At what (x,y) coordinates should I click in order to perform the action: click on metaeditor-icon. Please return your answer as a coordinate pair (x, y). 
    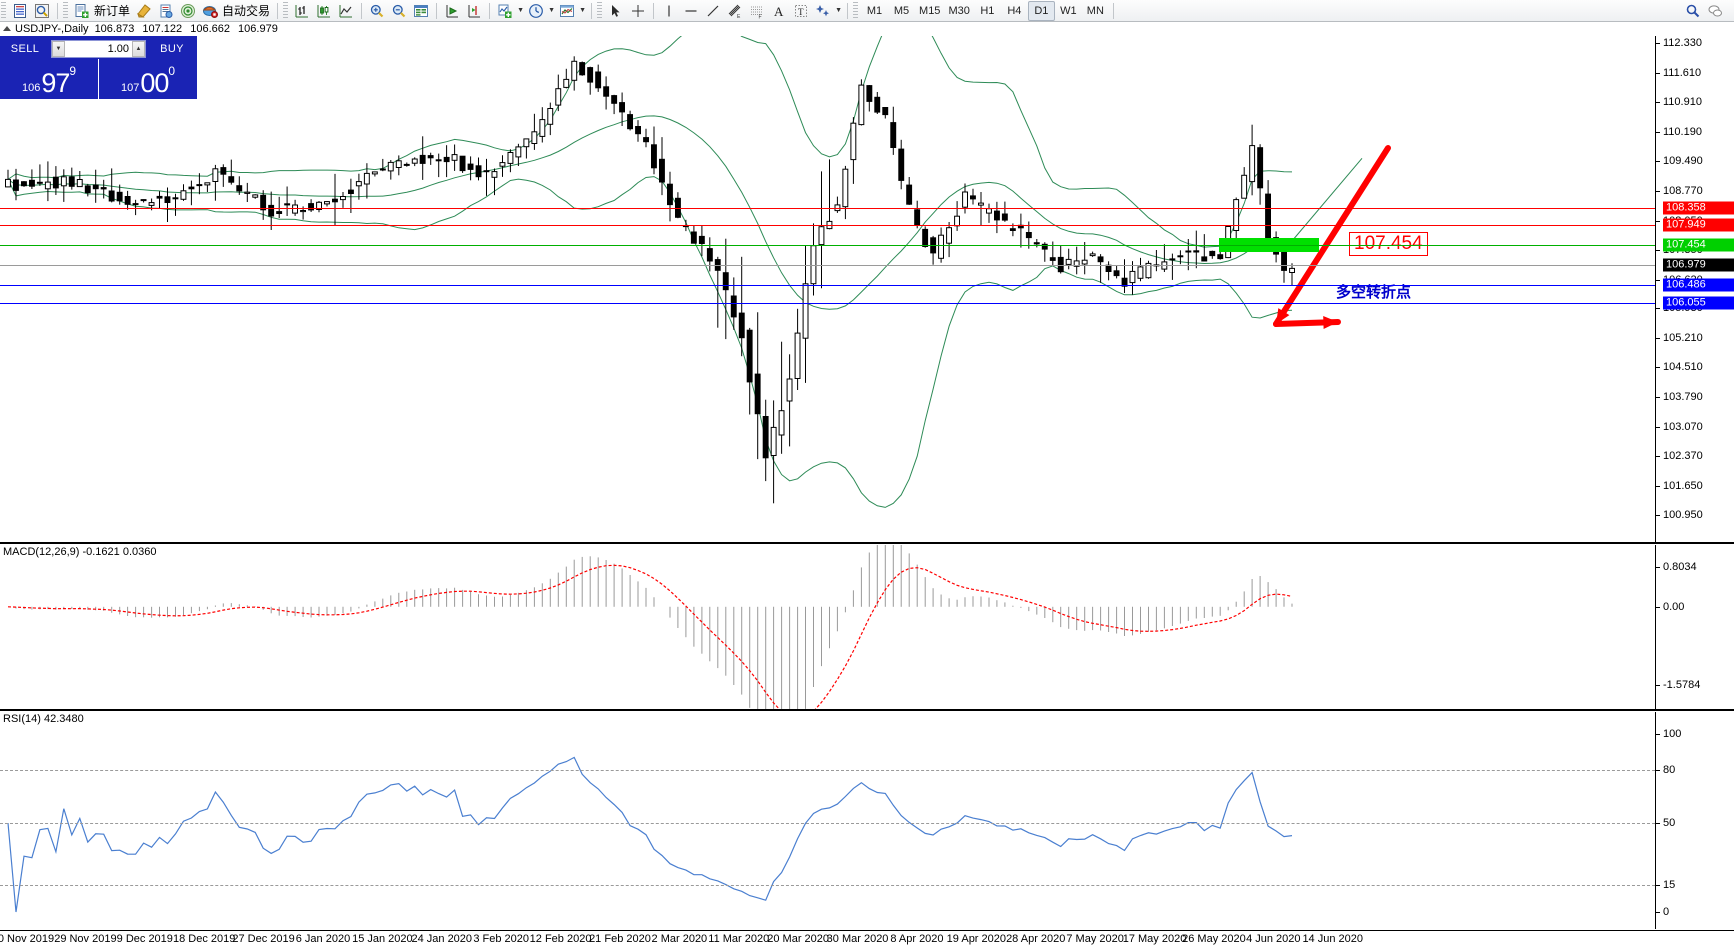
    Looking at the image, I should click on (144, 11).